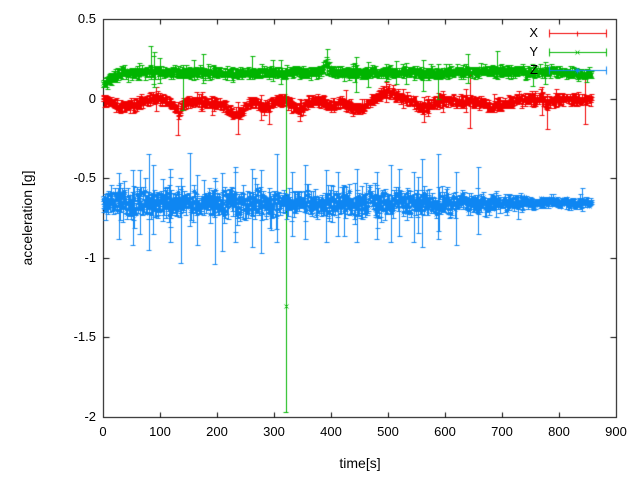 This screenshot has height=480, width=640. Describe the element at coordinates (217, 431) in the screenshot. I see `x-tick-label-200: 200` at that location.